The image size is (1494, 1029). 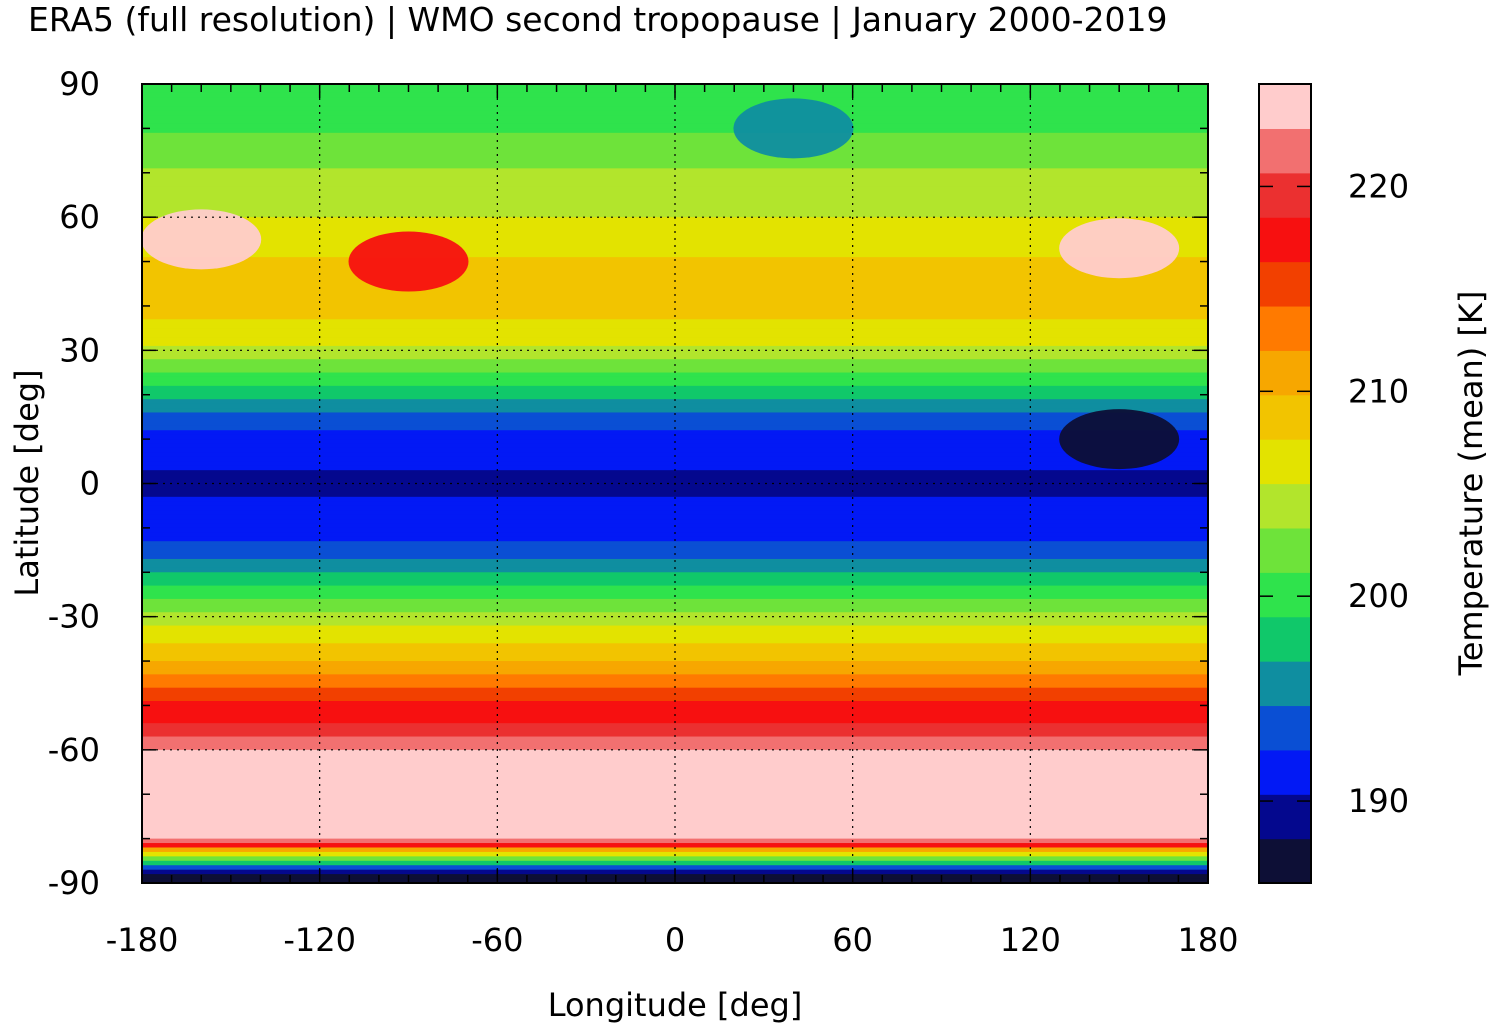 I want to click on colorbar-frame, so click(x=1285, y=483).